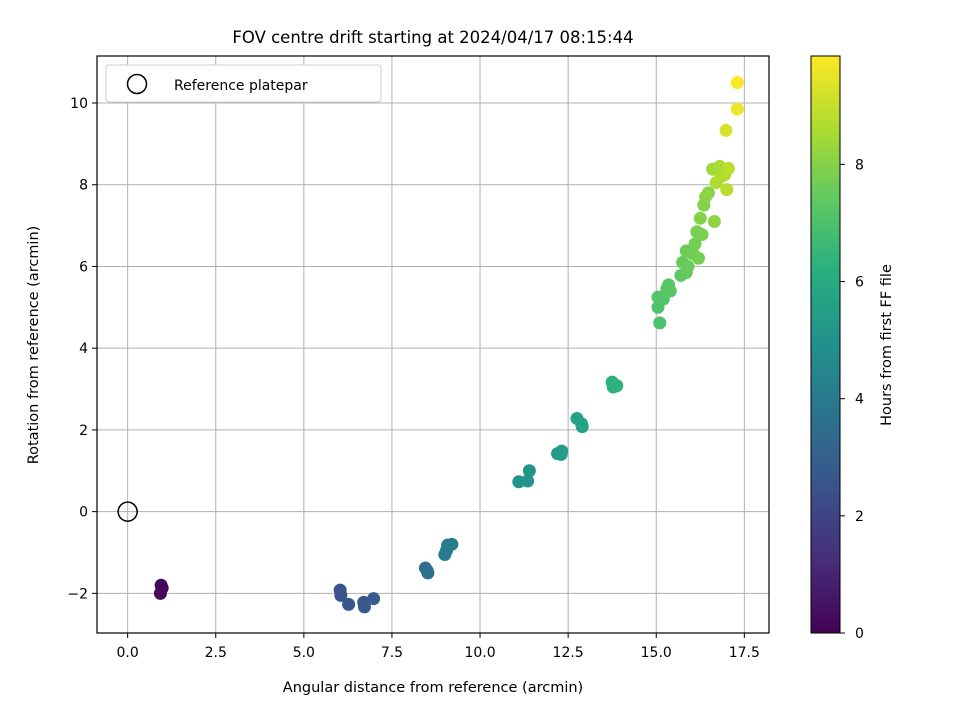  I want to click on y-tick-label: 2, so click(83, 431).